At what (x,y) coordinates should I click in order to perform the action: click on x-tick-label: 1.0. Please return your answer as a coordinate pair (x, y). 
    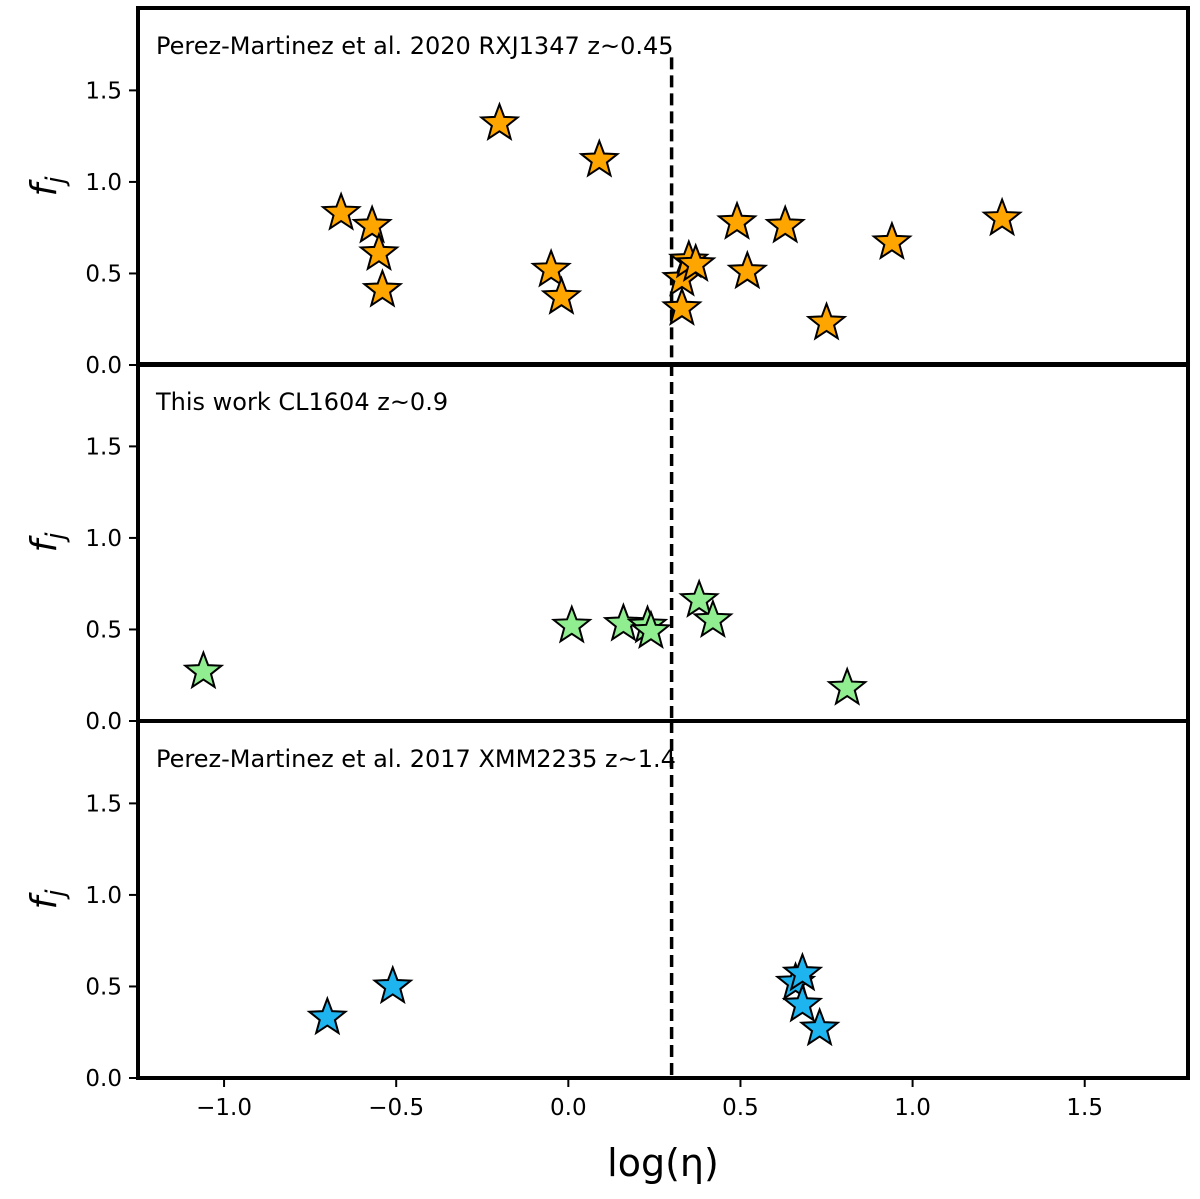
    Looking at the image, I should click on (912, 1108).